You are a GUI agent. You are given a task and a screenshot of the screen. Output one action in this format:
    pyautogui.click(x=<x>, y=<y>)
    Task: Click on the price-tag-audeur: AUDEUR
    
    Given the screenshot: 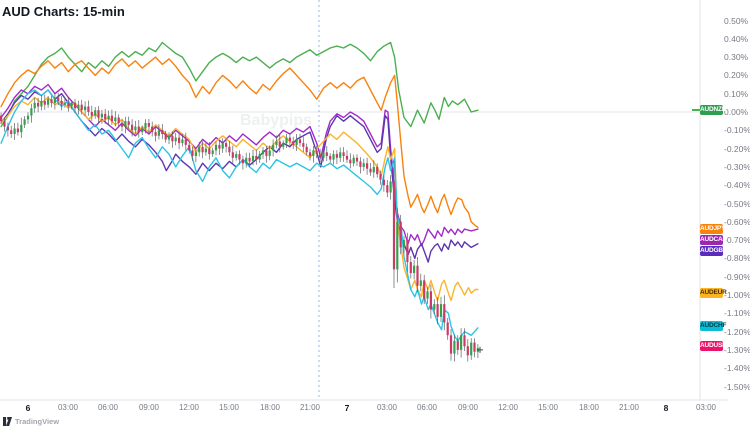 What is the action you would take?
    pyautogui.click(x=713, y=293)
    